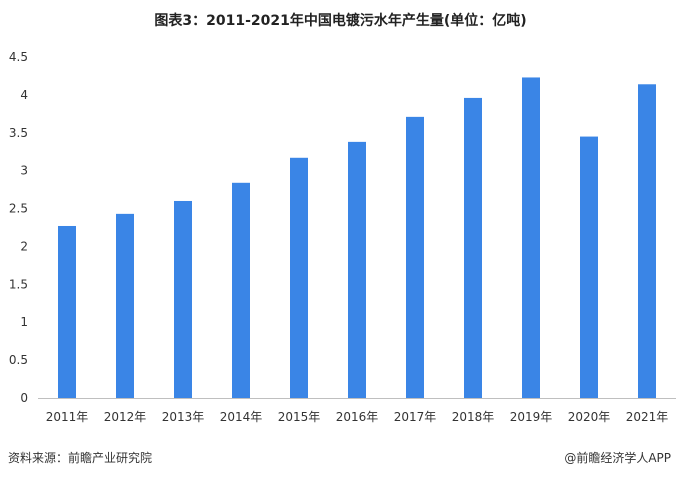 This screenshot has height=477, width=681. What do you see at coordinates (473, 417) in the screenshot?
I see `x-tick-label: 2018年` at bounding box center [473, 417].